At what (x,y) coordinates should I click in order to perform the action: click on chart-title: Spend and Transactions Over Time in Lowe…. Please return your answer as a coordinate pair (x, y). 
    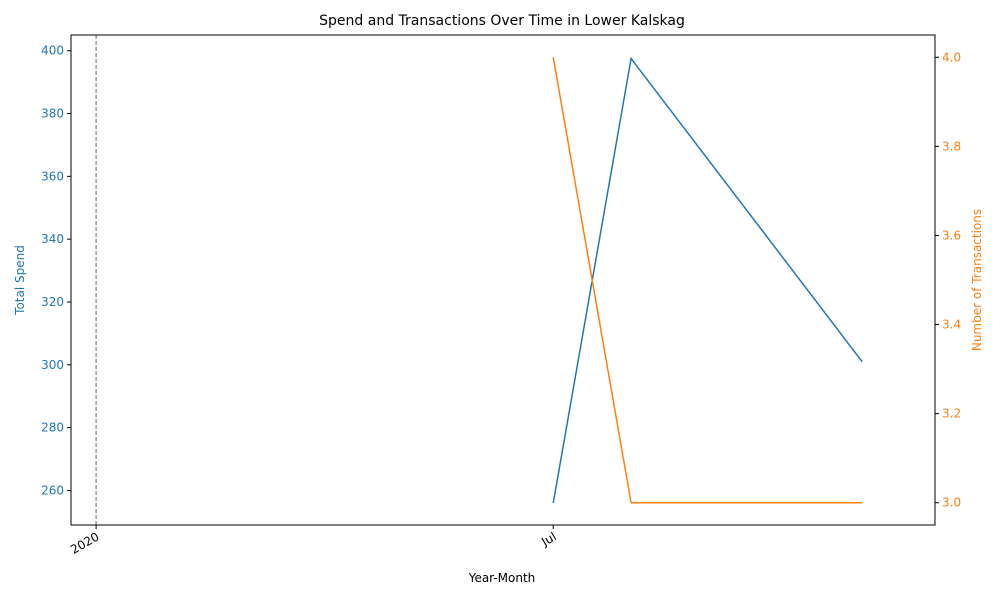
    Looking at the image, I should click on (502, 21).